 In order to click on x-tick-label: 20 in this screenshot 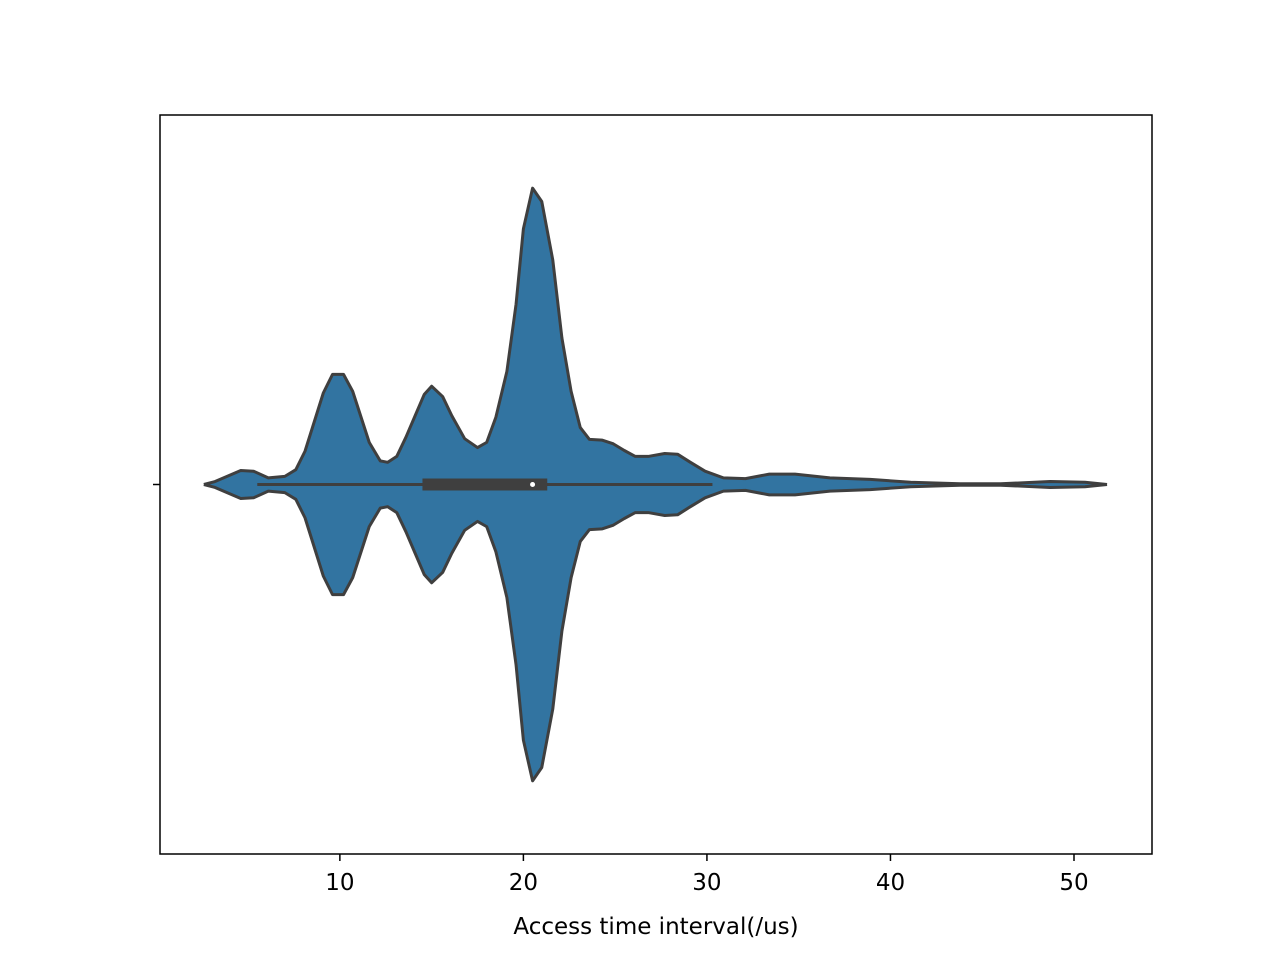, I will do `click(523, 883)`.